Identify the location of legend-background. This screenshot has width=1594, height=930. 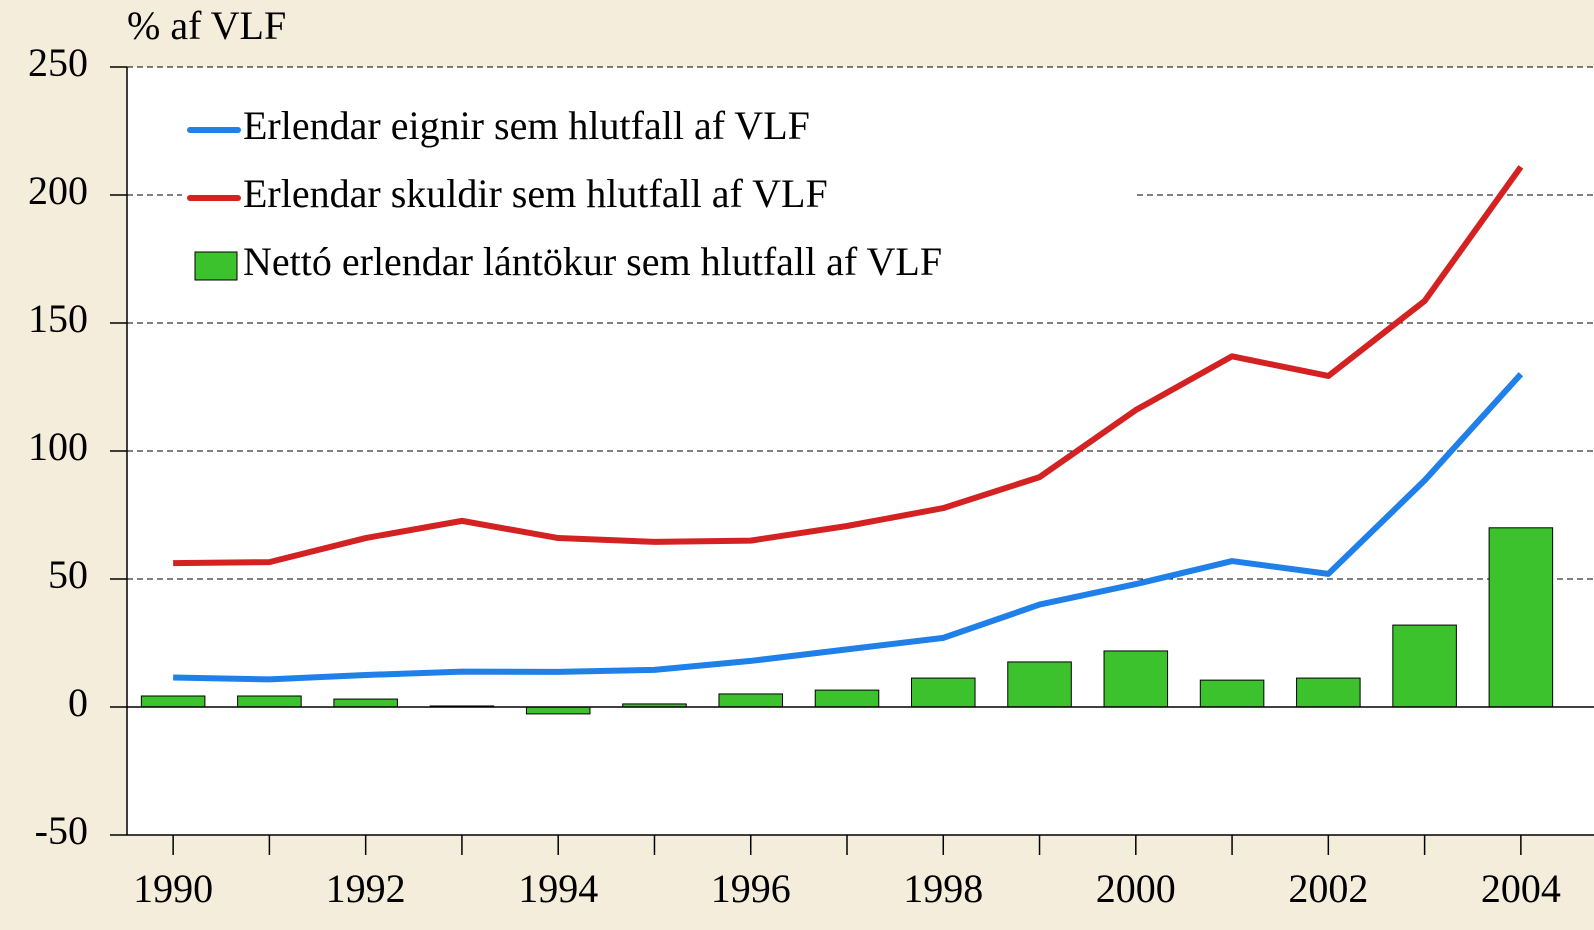
(659, 200).